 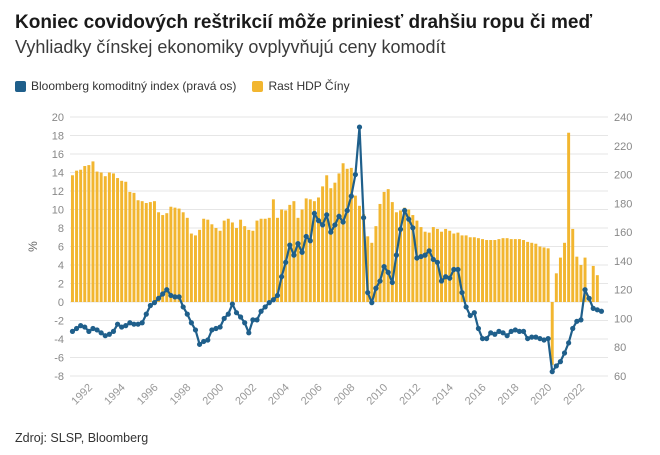 I want to click on y-right-tick-label: 180, so click(x=623, y=204).